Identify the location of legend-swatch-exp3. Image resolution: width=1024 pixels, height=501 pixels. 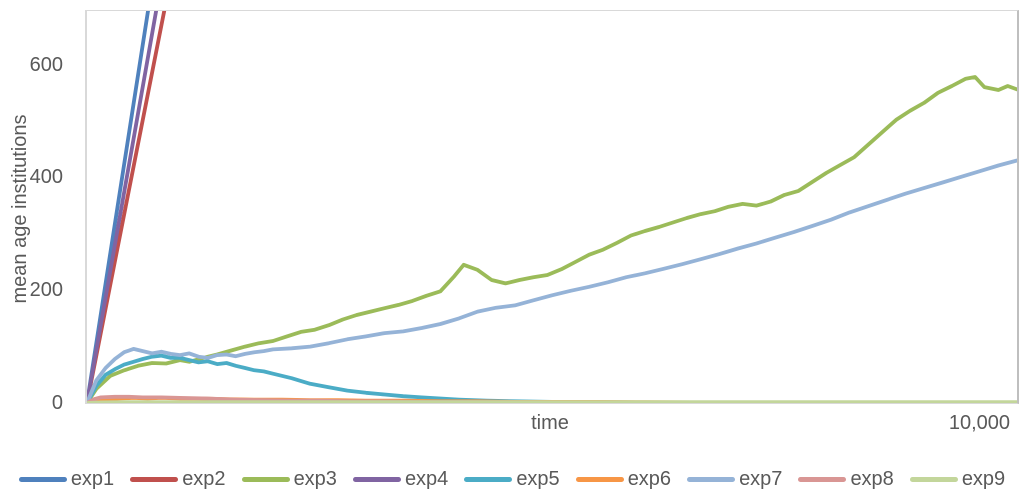
(265, 479).